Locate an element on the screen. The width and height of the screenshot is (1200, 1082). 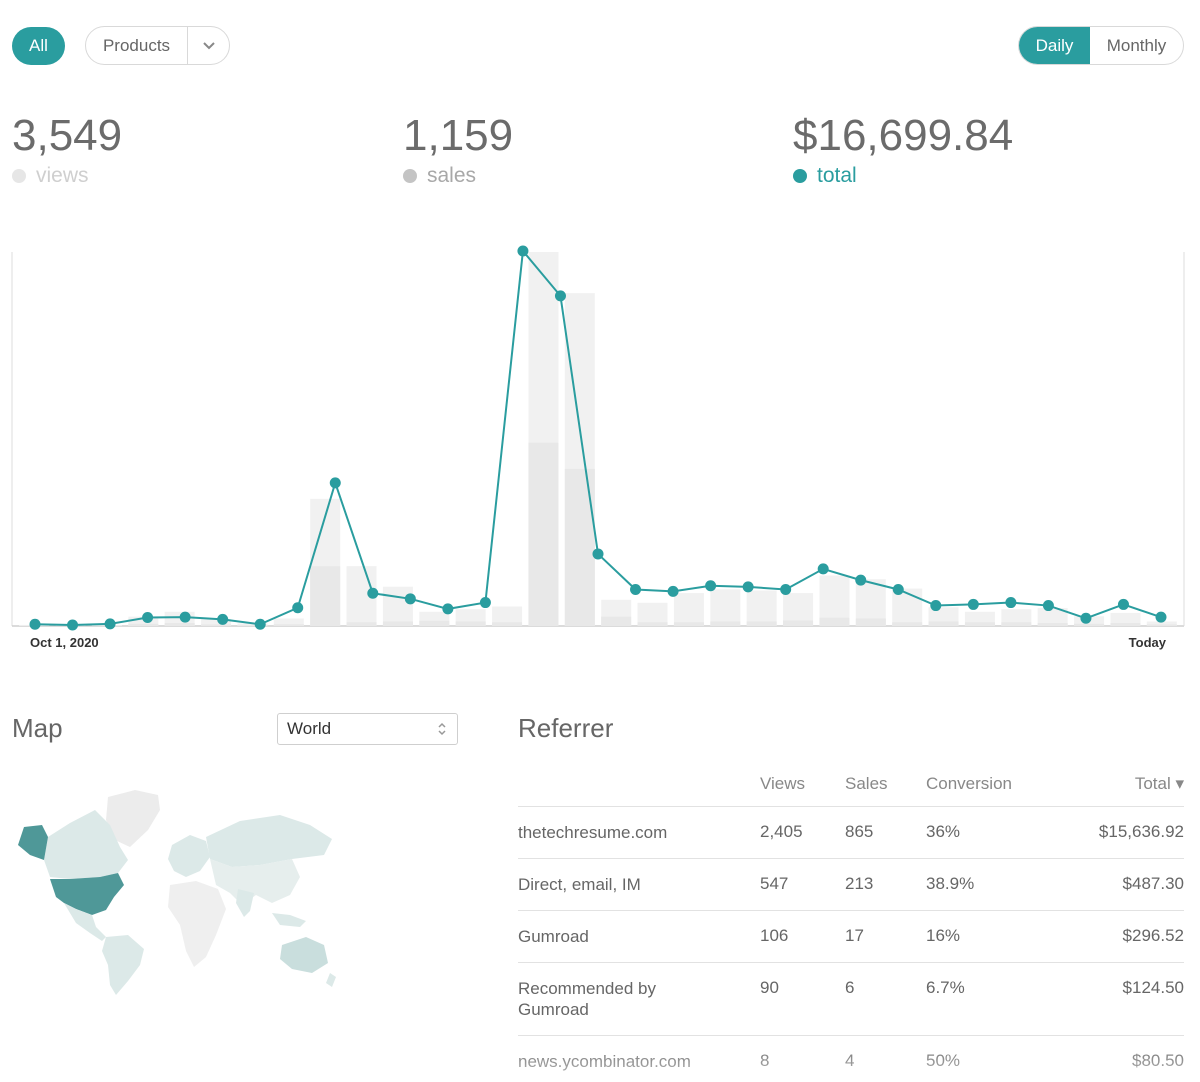
new-zealand is located at coordinates (331, 980).